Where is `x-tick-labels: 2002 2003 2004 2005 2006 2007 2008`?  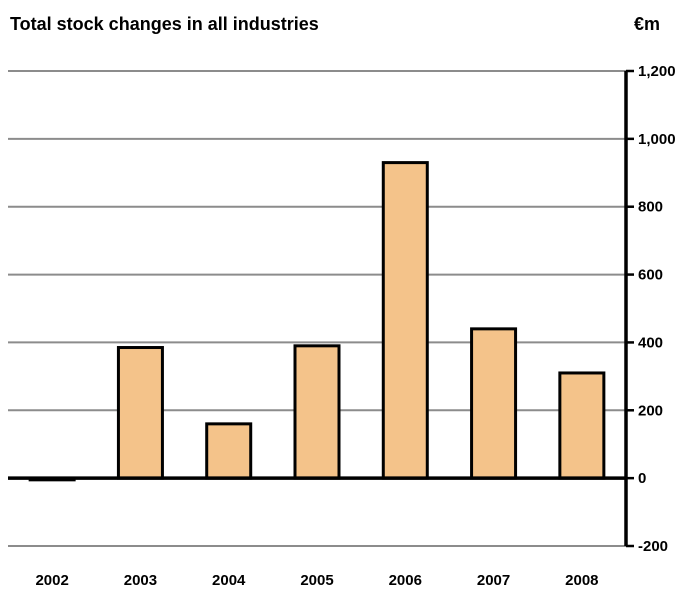
x-tick-labels: 2002 2003 2004 2005 2006 2007 2008 is located at coordinates (316, 580).